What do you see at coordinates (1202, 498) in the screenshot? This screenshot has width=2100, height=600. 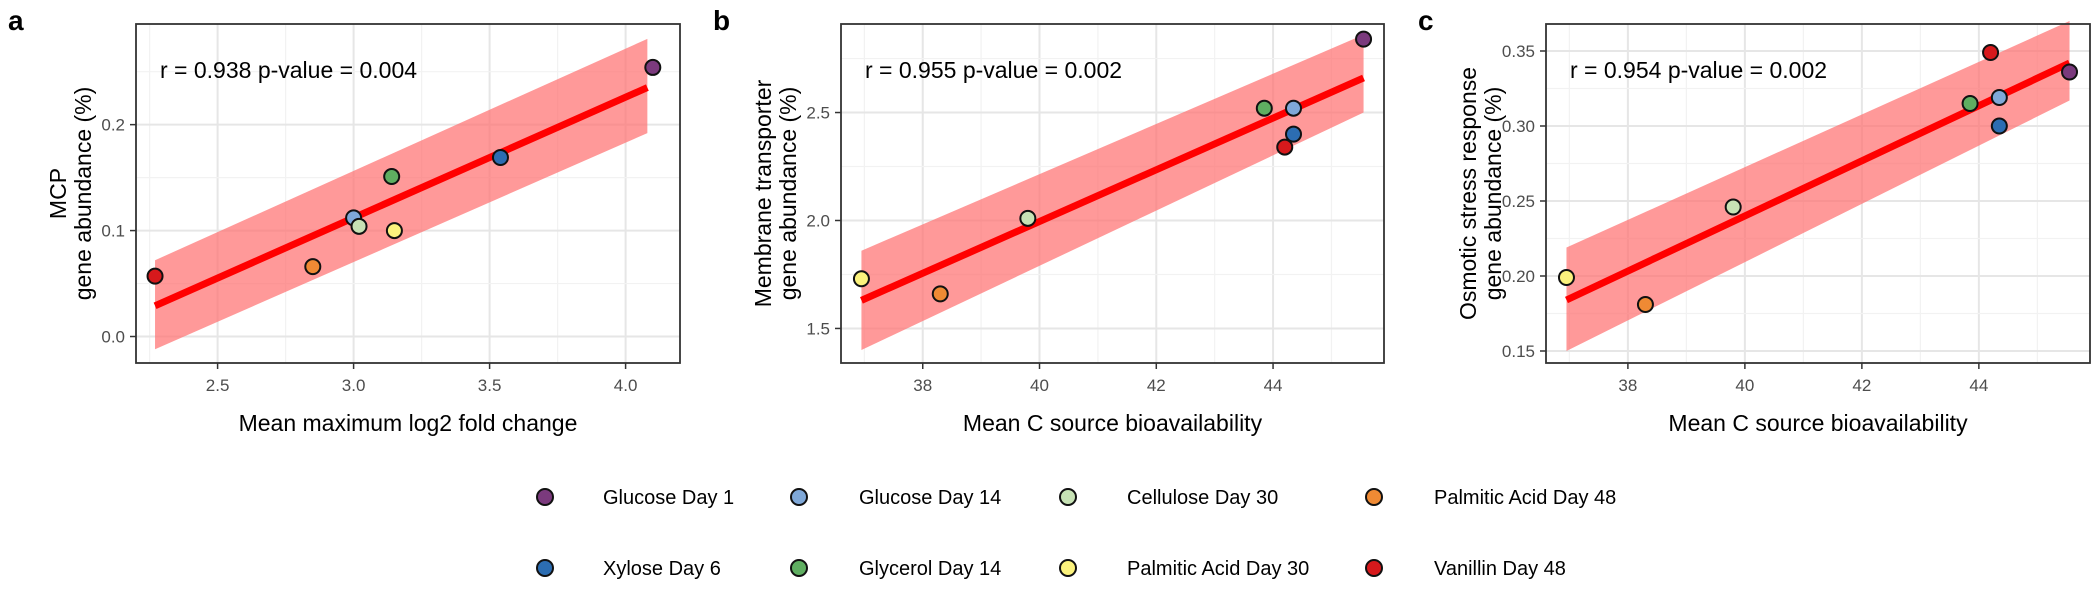 I see `legend-label: Cellulose Day 30` at bounding box center [1202, 498].